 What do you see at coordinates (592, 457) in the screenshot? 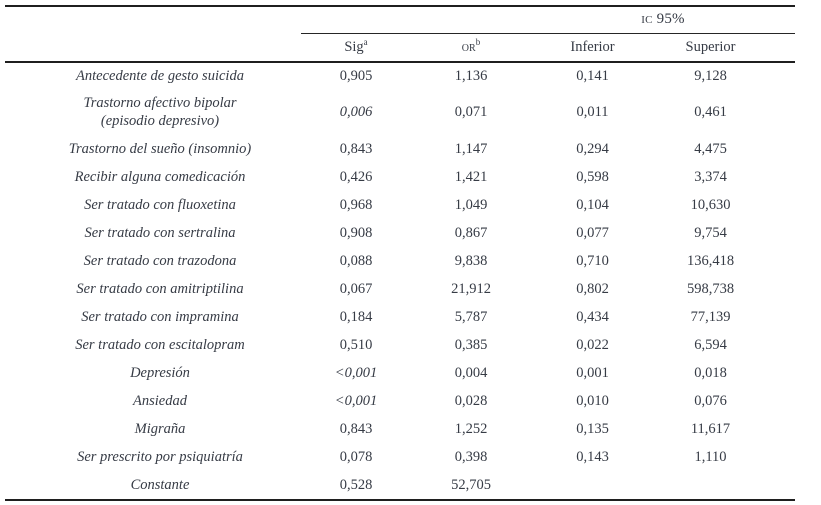
I see `inferior-value: 0,143` at bounding box center [592, 457].